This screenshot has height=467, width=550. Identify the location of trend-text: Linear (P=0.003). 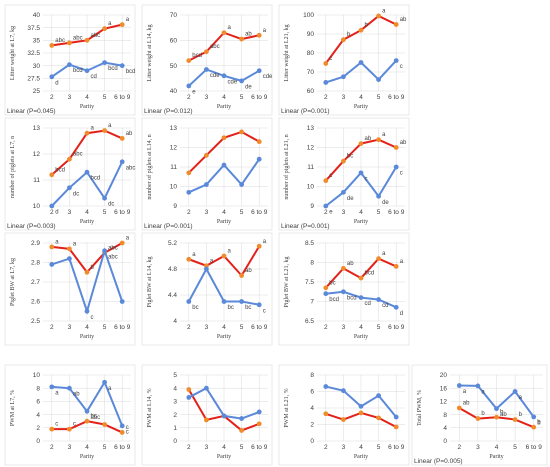
(31, 226).